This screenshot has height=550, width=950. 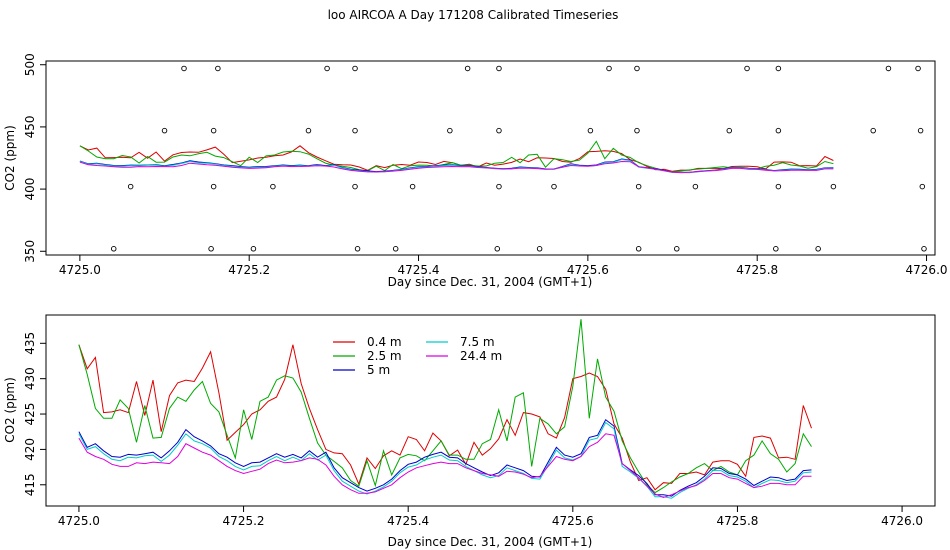 What do you see at coordinates (417, 356) in the screenshot?
I see `bottom-legend: 0.4 m2.5 m5 m 7.5 m24.4 m` at bounding box center [417, 356].